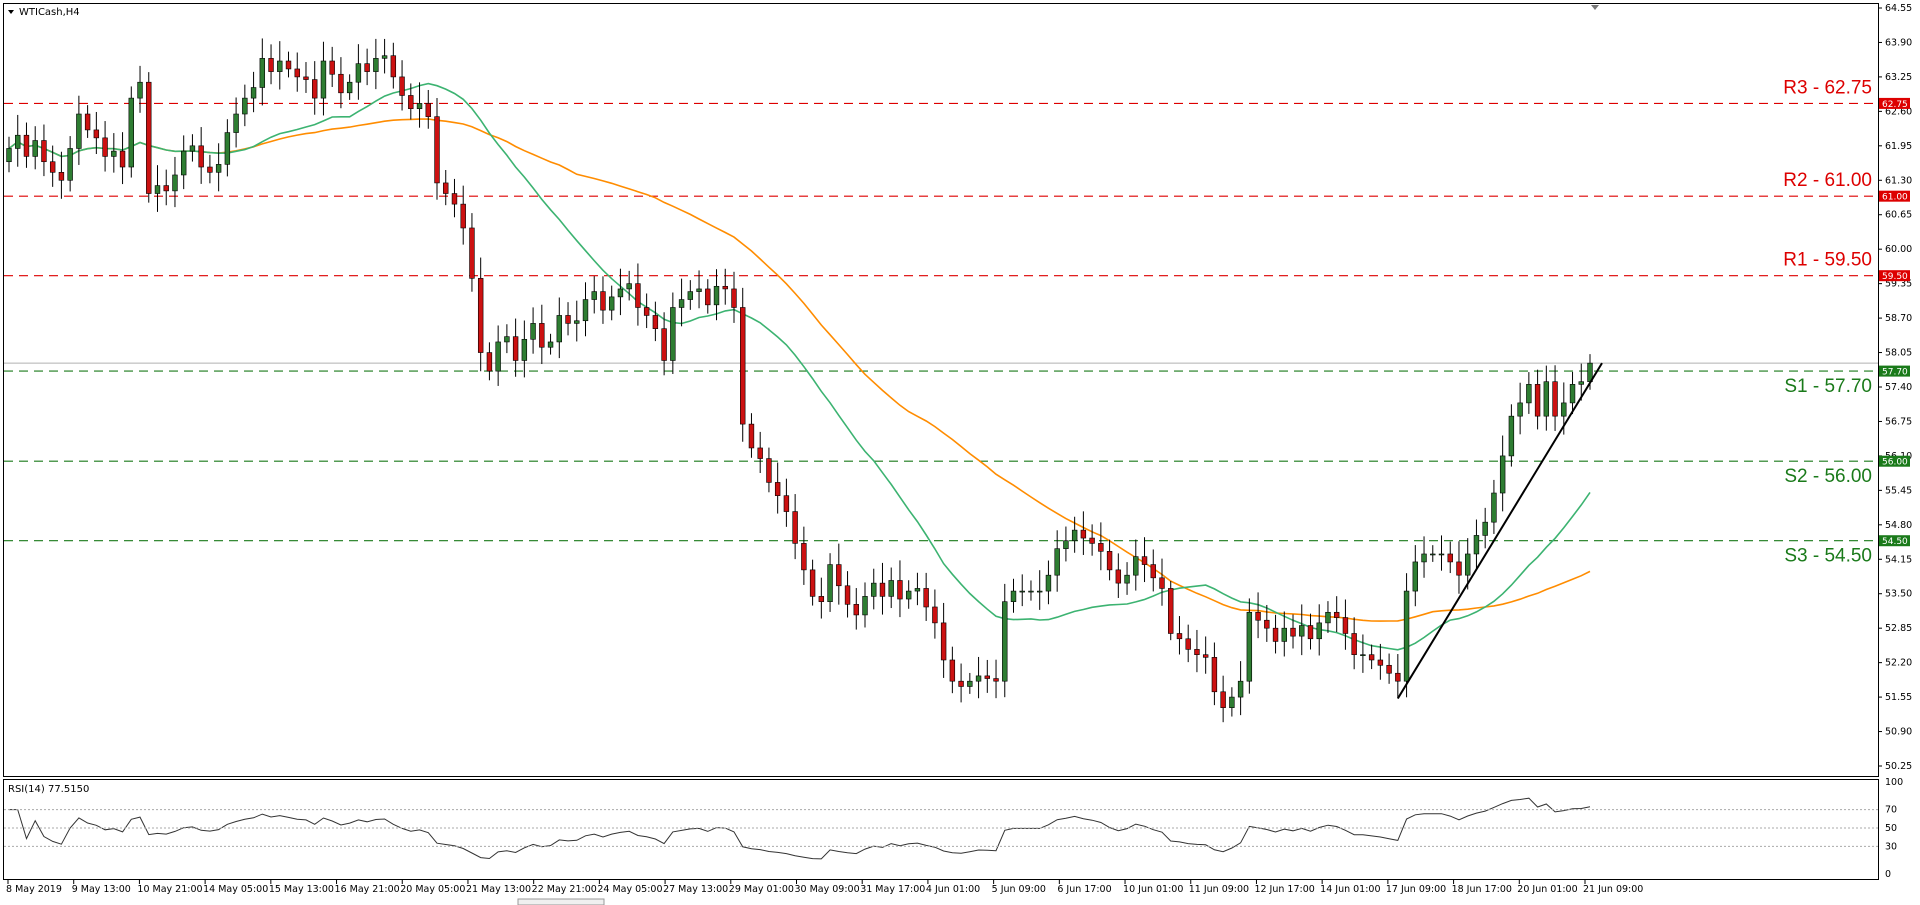  I want to click on price-tick-label: 62.60, so click(1898, 111).